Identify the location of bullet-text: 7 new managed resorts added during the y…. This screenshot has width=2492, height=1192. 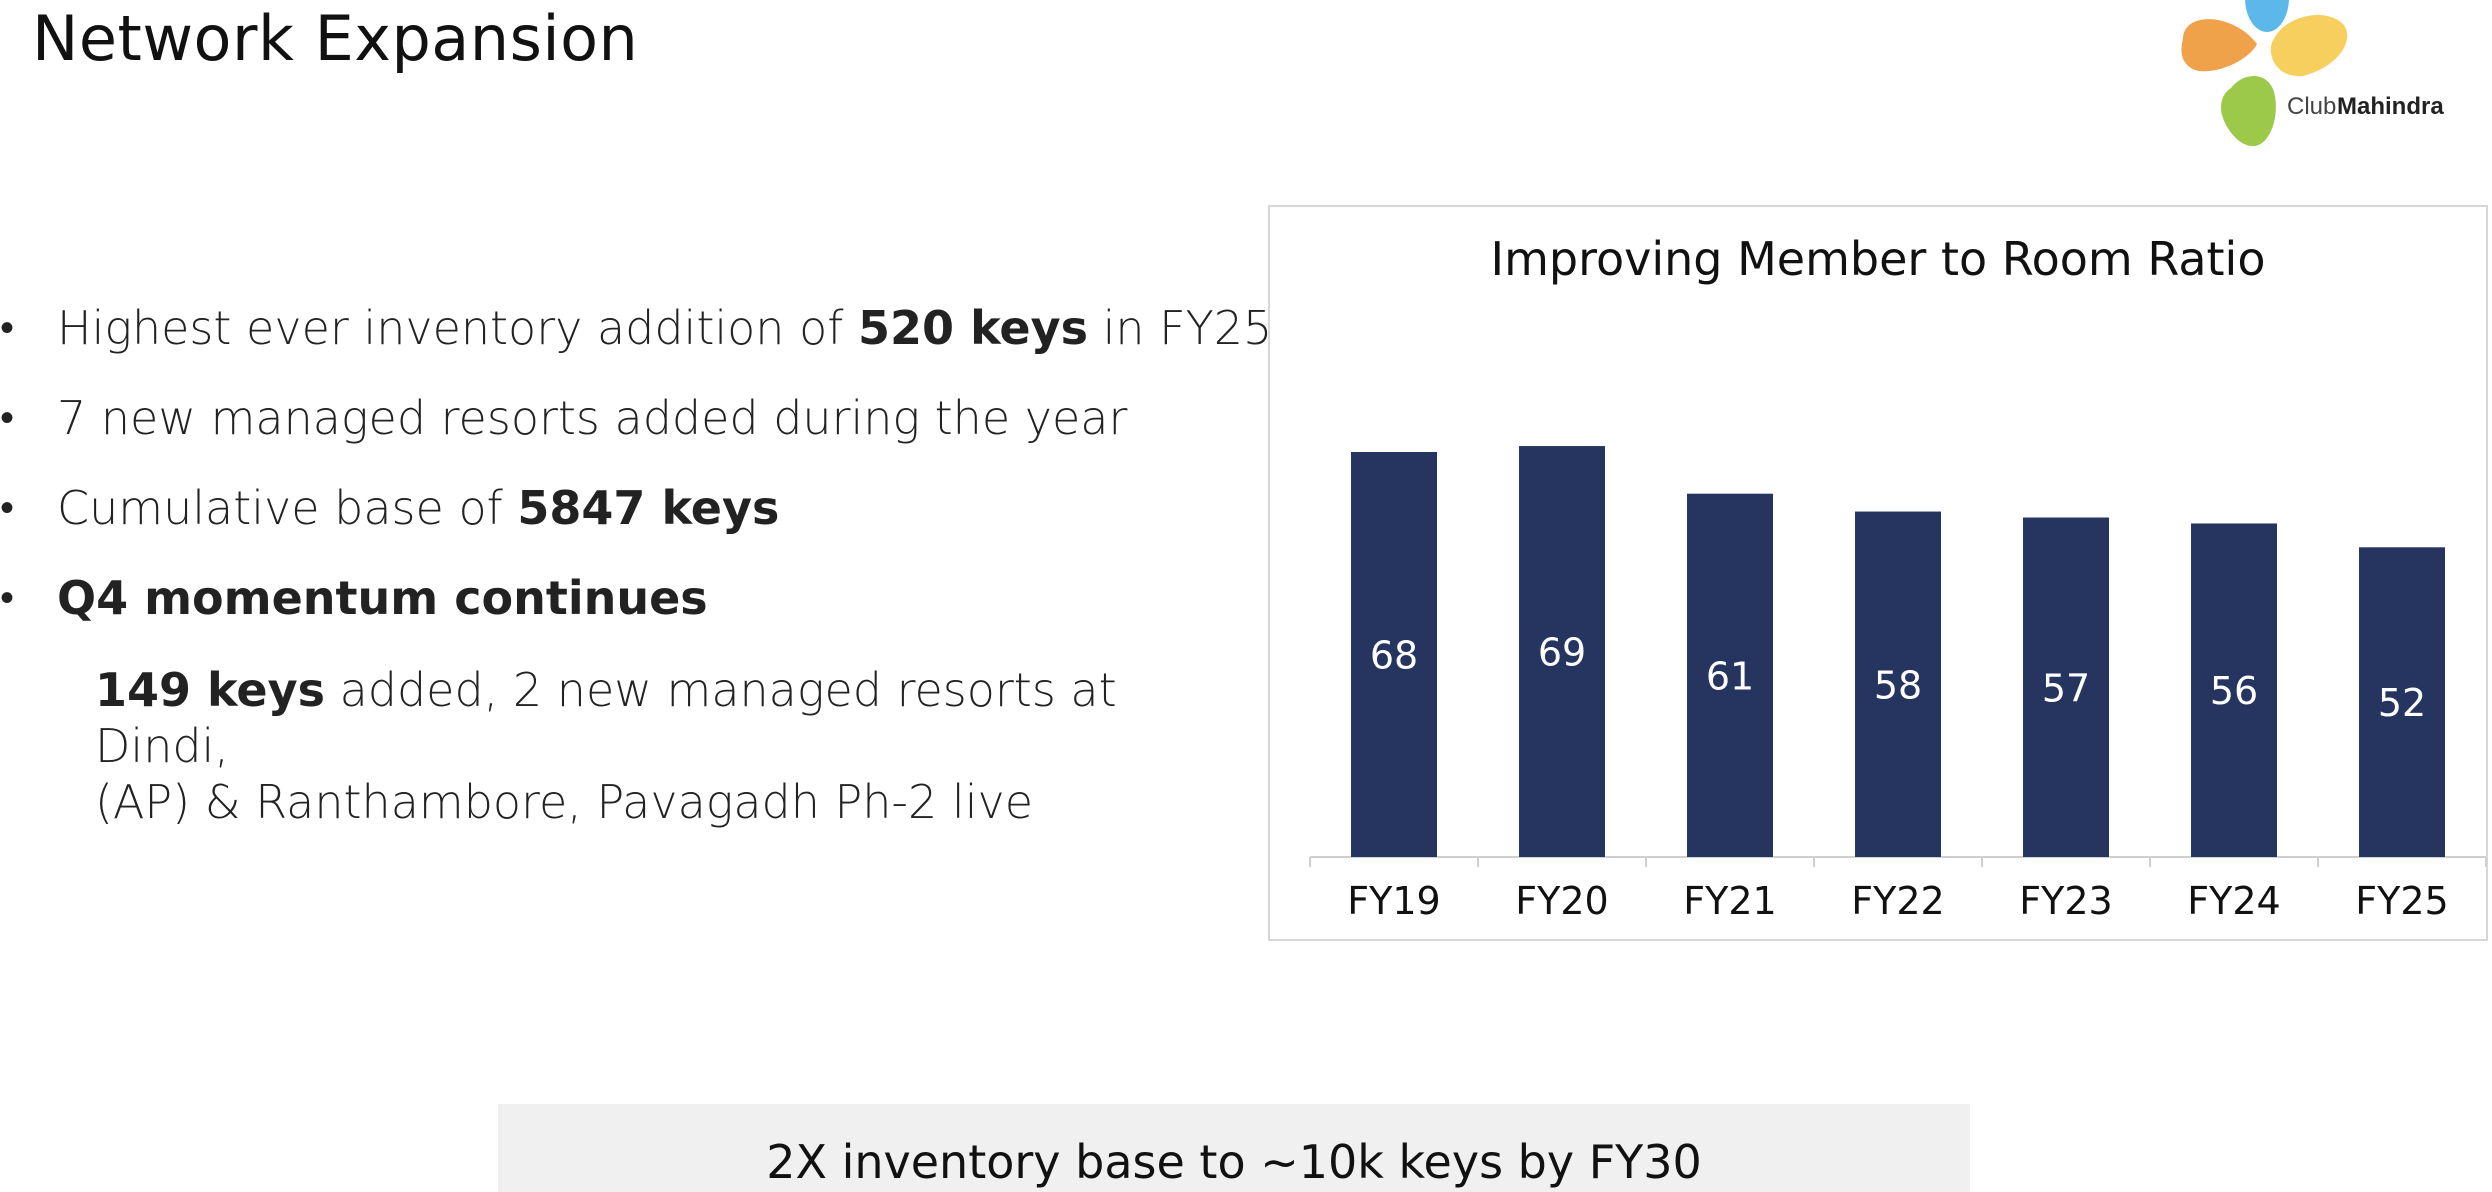
(592, 418).